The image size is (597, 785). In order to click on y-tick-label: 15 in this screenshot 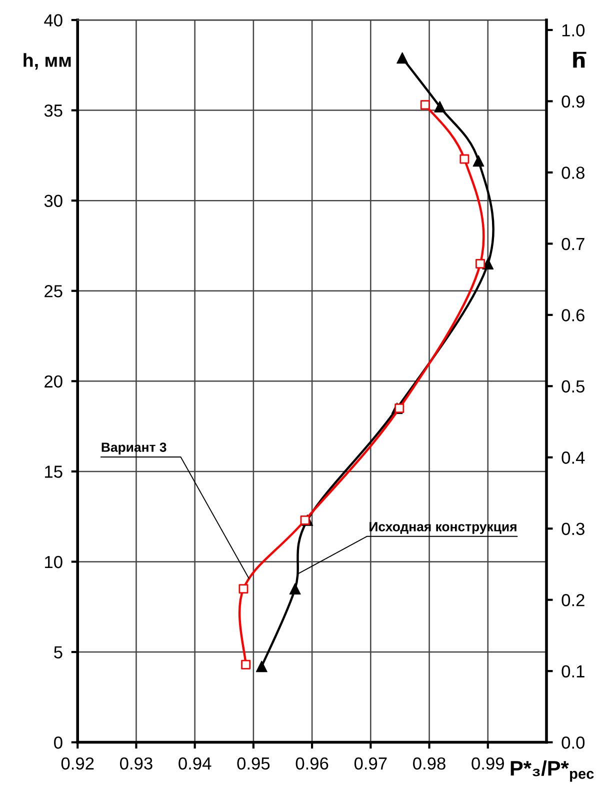, I will do `click(53, 472)`.